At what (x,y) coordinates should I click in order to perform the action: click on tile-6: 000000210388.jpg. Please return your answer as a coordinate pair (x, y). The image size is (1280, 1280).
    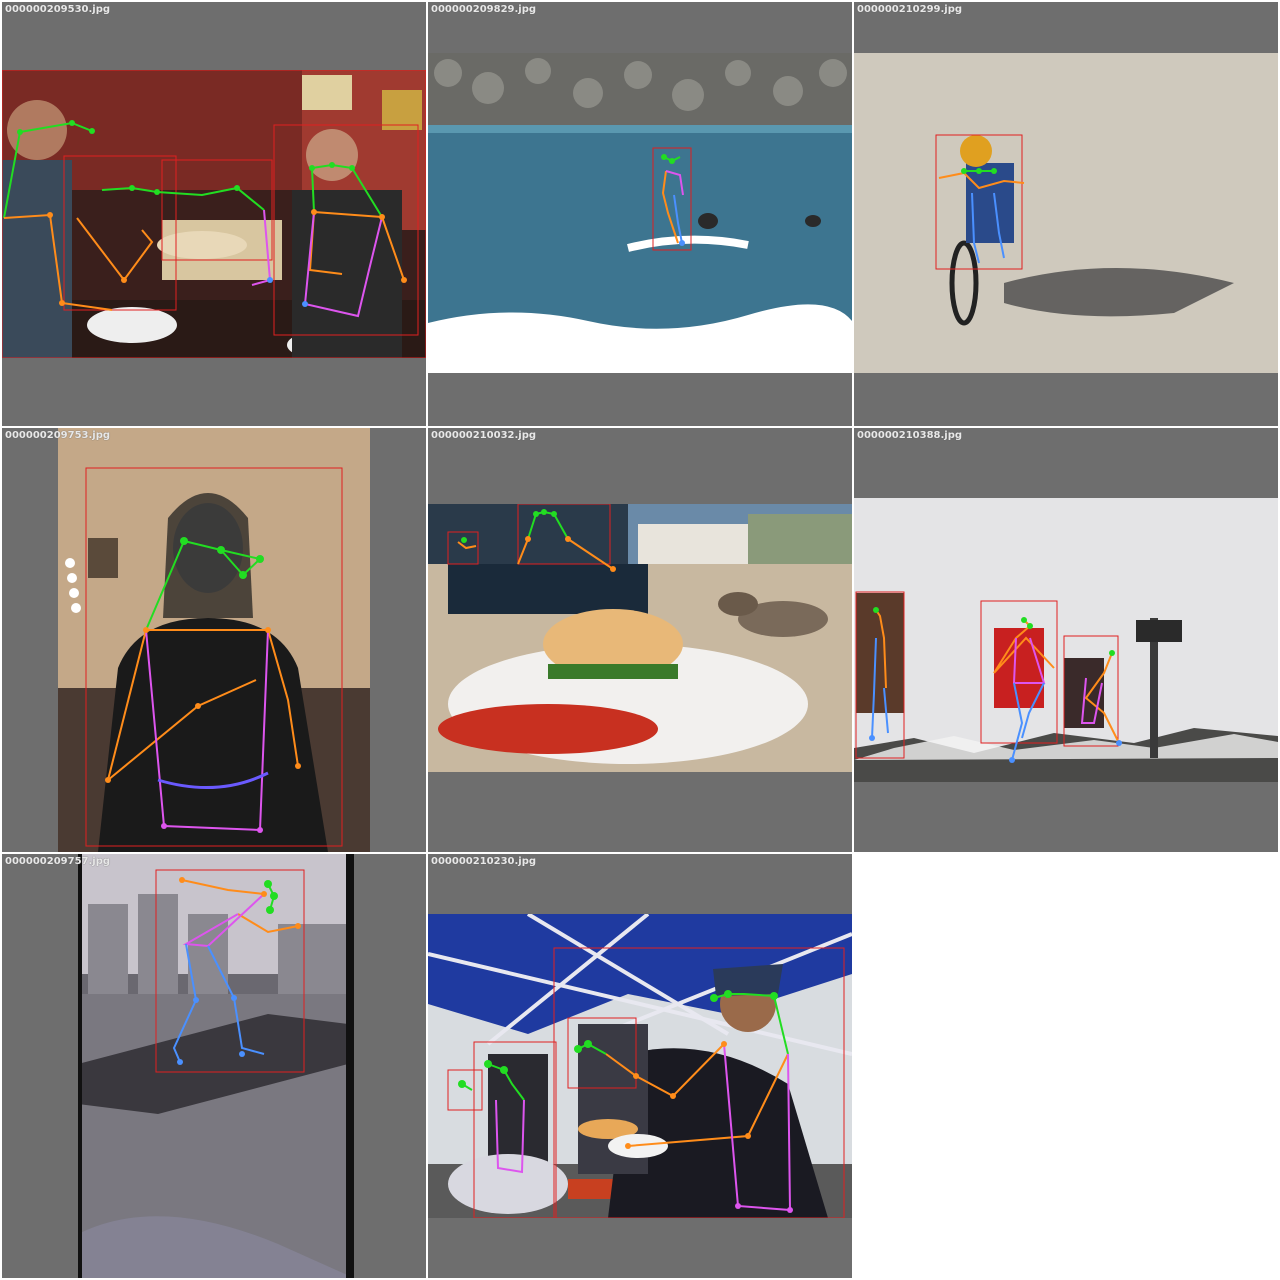
    Looking at the image, I should click on (1066, 640).